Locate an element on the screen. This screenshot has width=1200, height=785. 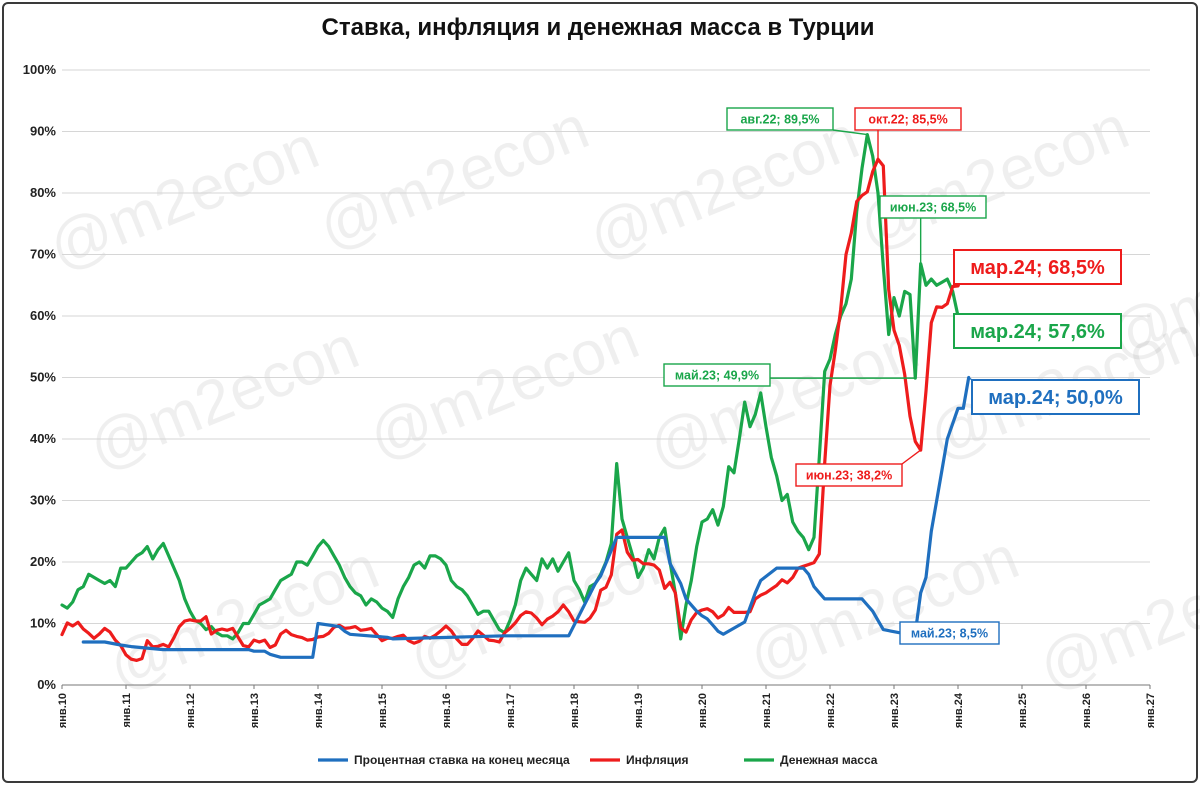
y-tick-label: 90% is located at coordinates (43, 131).